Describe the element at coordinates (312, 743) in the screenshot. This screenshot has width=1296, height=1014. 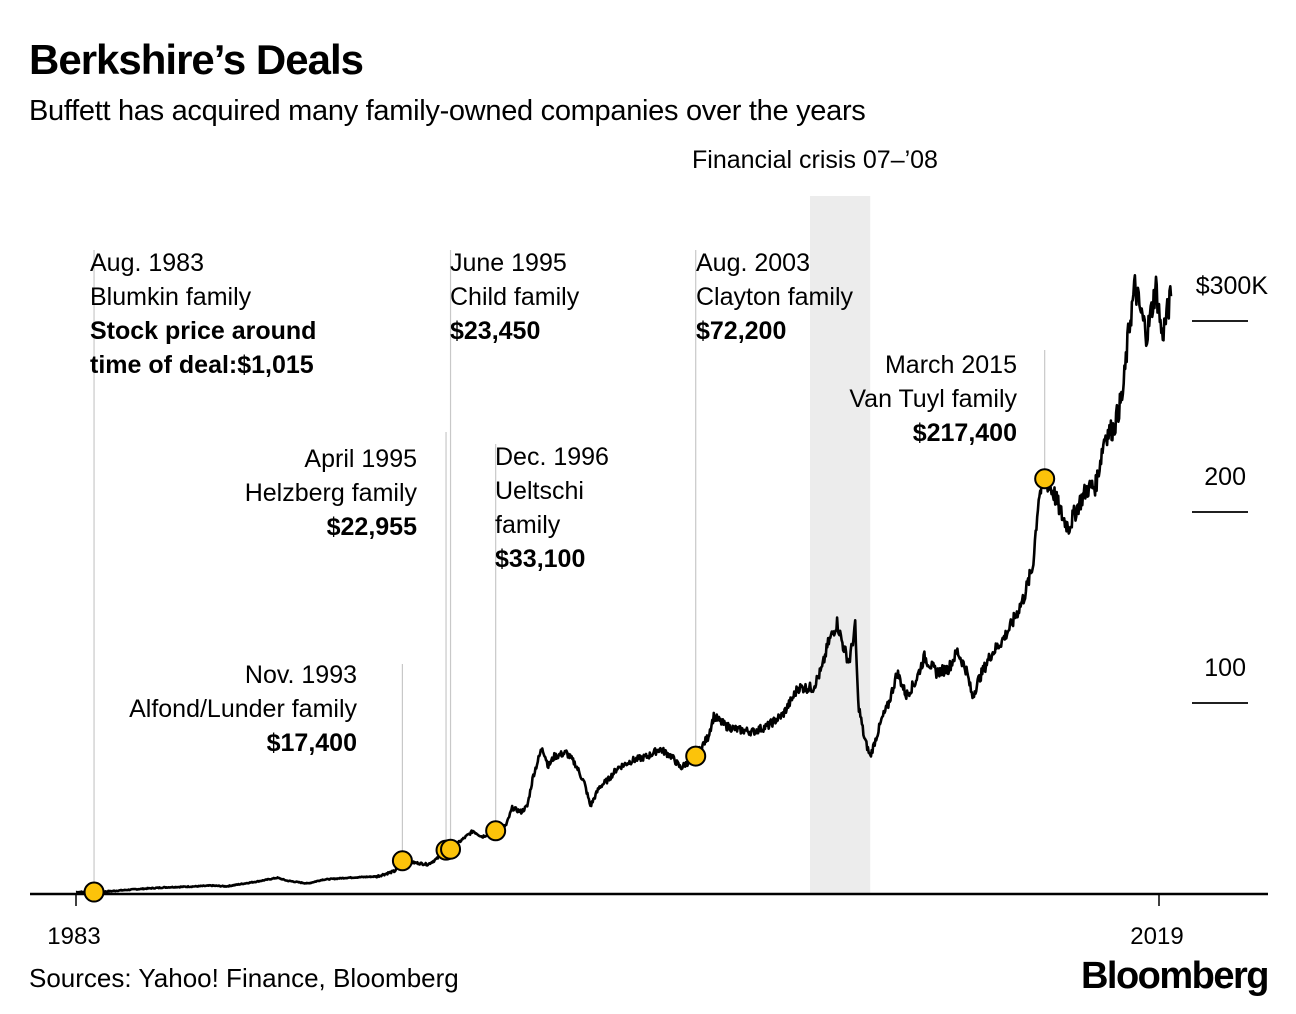
I see `annotation-price: $17,400` at that location.